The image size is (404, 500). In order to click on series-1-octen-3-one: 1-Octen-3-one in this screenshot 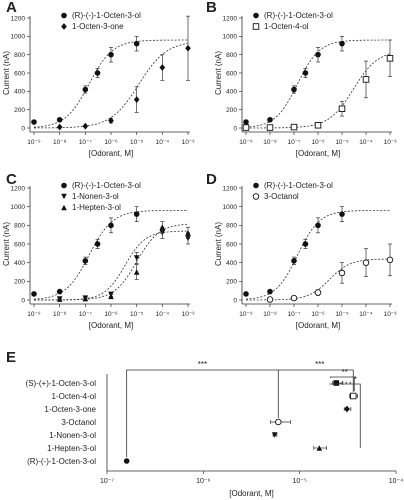, I will do `click(112, 73)`.